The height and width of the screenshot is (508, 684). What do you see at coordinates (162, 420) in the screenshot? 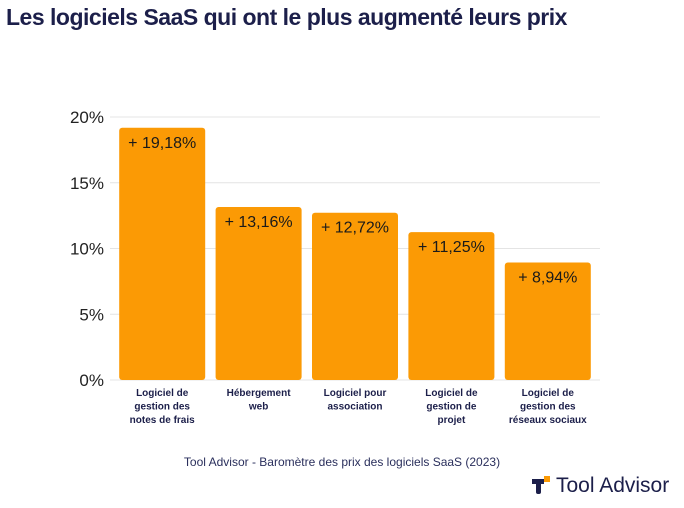
I see `x-tick-label: notes de frais` at bounding box center [162, 420].